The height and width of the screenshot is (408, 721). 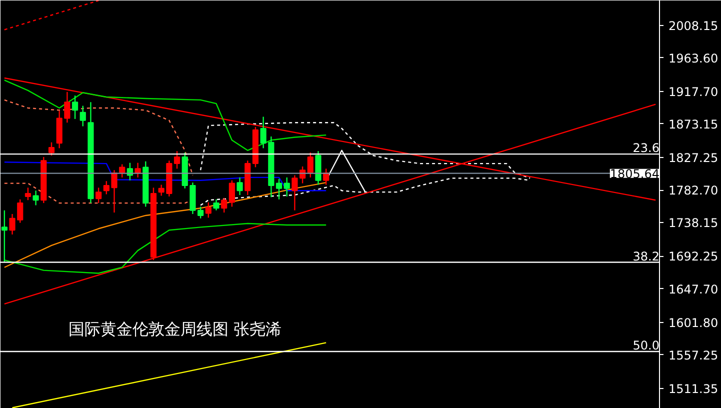 What do you see at coordinates (693, 191) in the screenshot?
I see `y-tick-label: 1782.70` at bounding box center [693, 191].